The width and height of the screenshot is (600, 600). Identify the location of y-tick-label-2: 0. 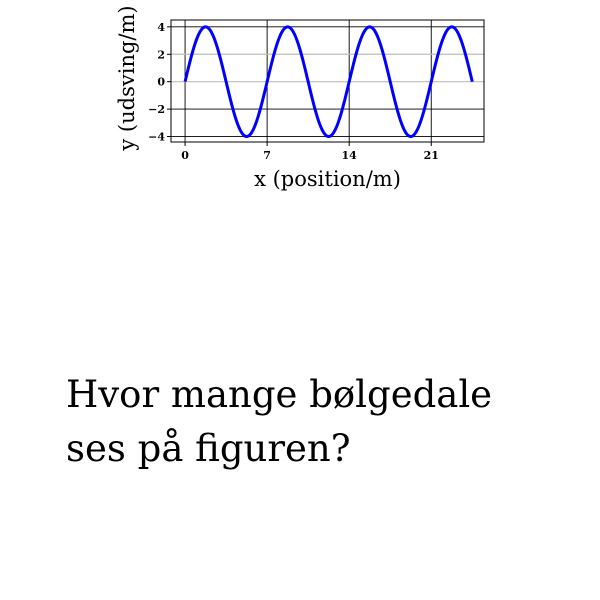
(161, 82).